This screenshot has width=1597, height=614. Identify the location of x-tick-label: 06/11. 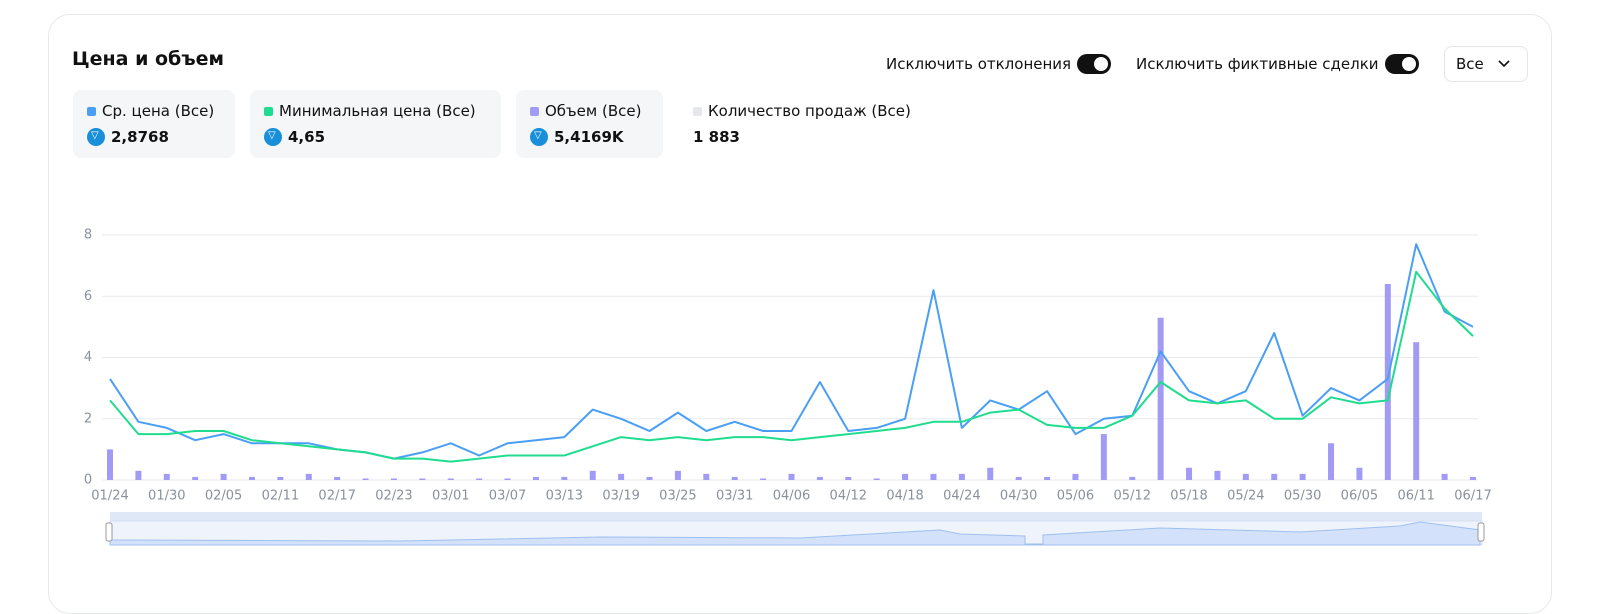
(1415, 496).